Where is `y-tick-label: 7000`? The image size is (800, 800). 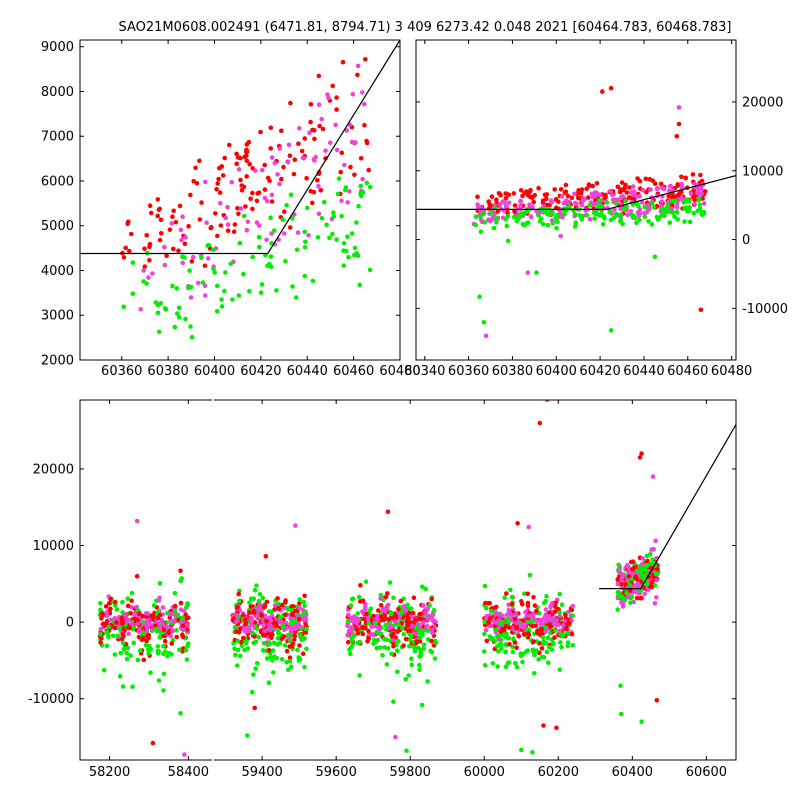 y-tick-label: 7000 is located at coordinates (57, 137).